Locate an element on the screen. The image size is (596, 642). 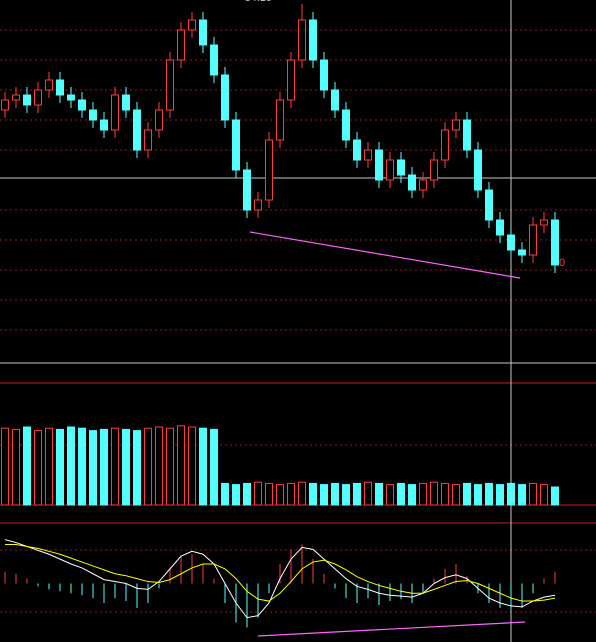
macd-dea-line is located at coordinates (280, 573).